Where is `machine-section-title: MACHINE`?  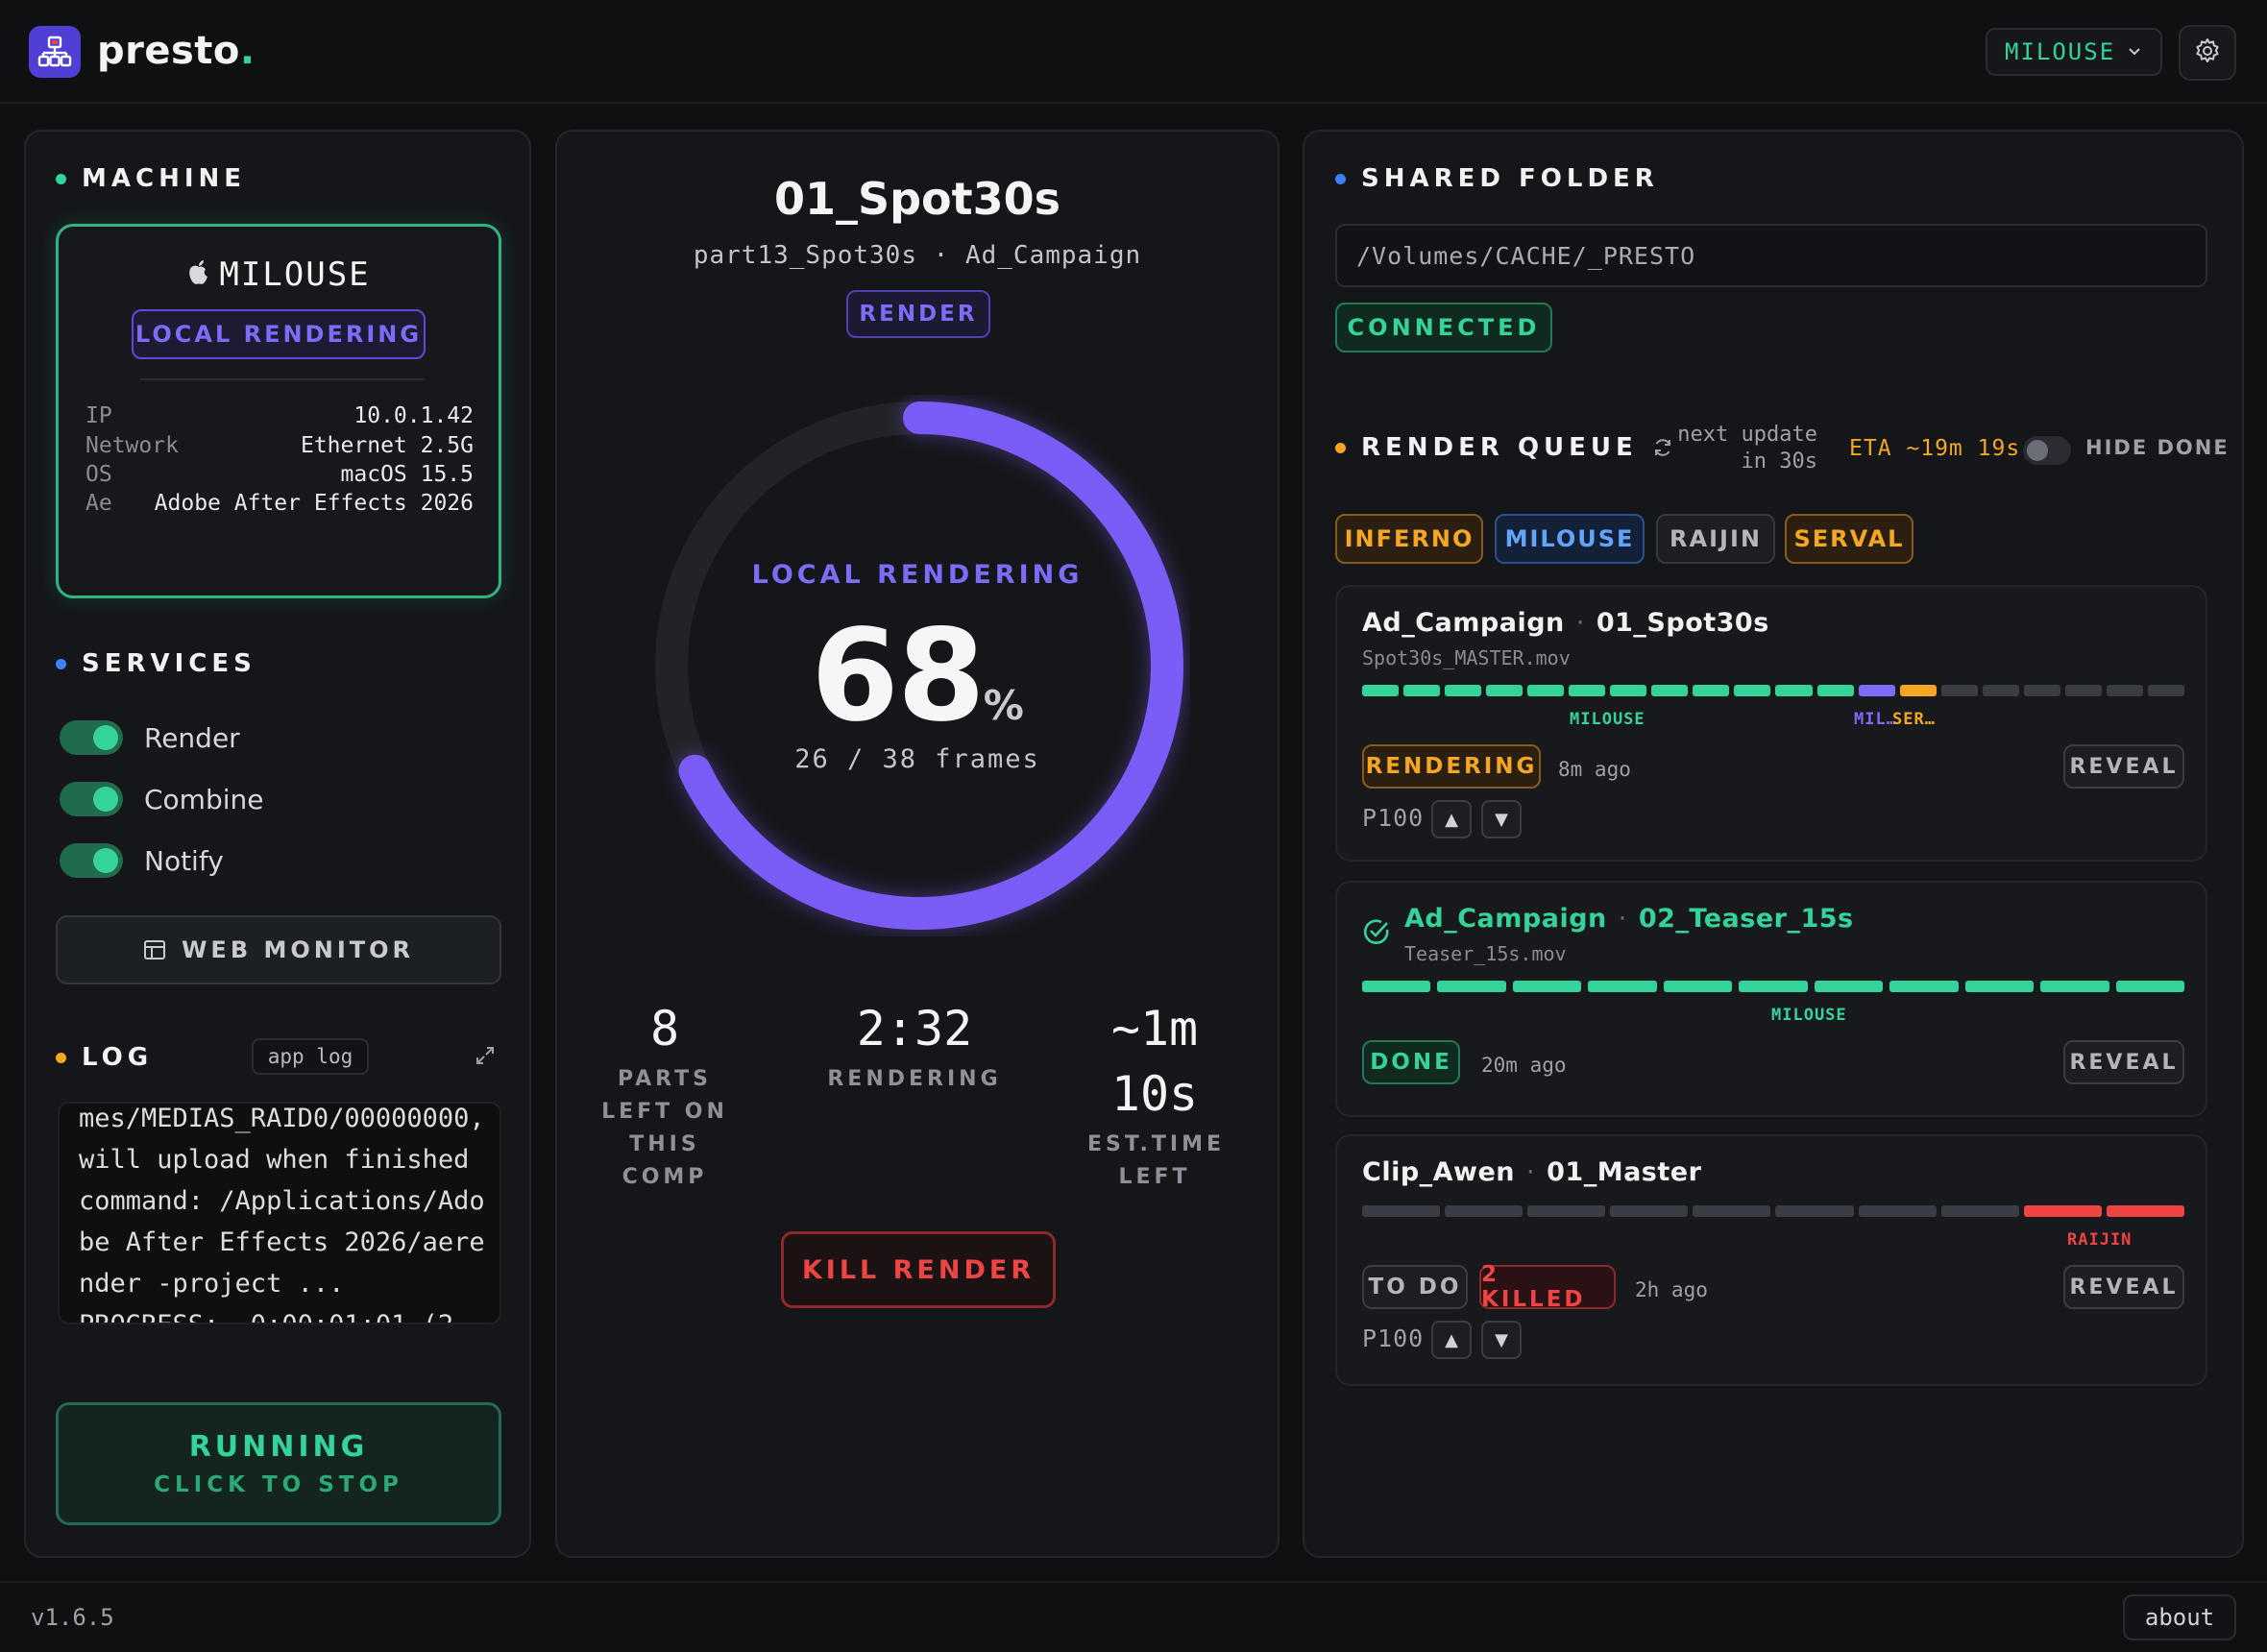 machine-section-title: MACHINE is located at coordinates (151, 178).